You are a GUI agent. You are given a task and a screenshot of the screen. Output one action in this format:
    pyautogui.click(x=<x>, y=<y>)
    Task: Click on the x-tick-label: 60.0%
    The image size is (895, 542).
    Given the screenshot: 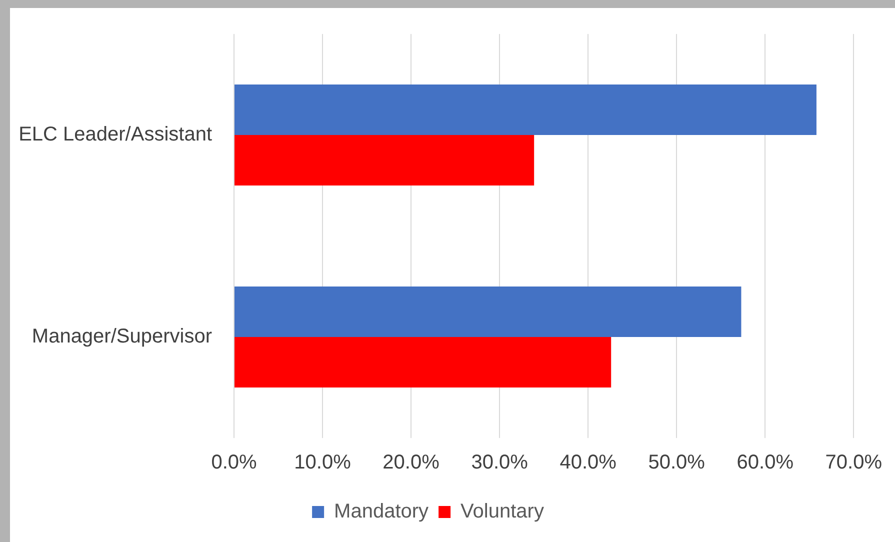 What is the action you would take?
    pyautogui.click(x=765, y=463)
    